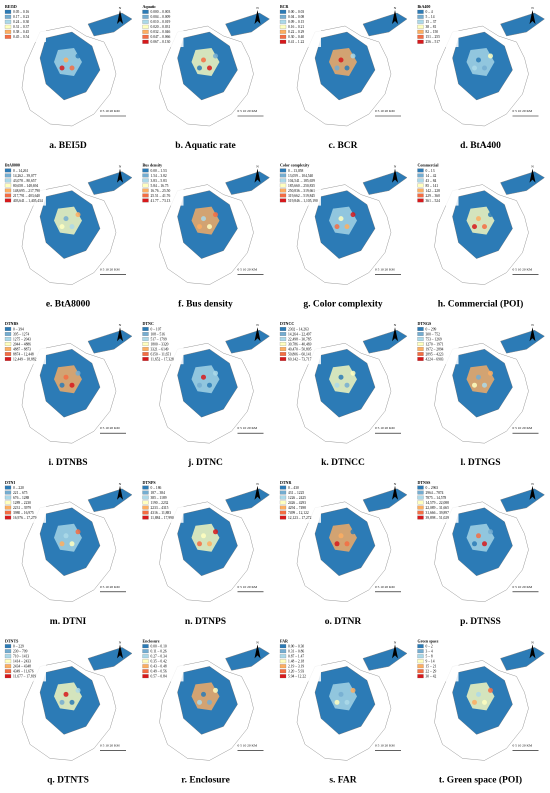 The width and height of the screenshot is (550, 793). What do you see at coordinates (22, 503) in the screenshot?
I see `legend-label: 1289 – 2230` at bounding box center [22, 503].